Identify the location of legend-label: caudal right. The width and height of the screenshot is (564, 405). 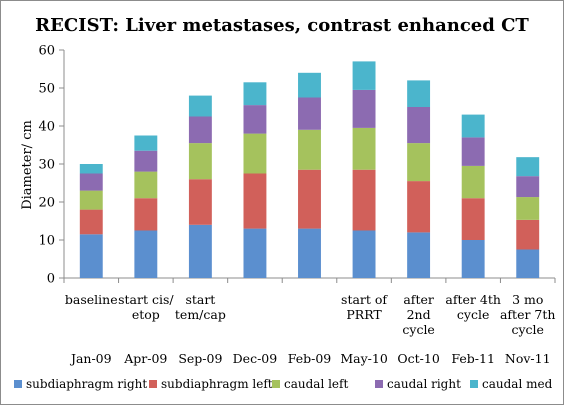
(424, 384).